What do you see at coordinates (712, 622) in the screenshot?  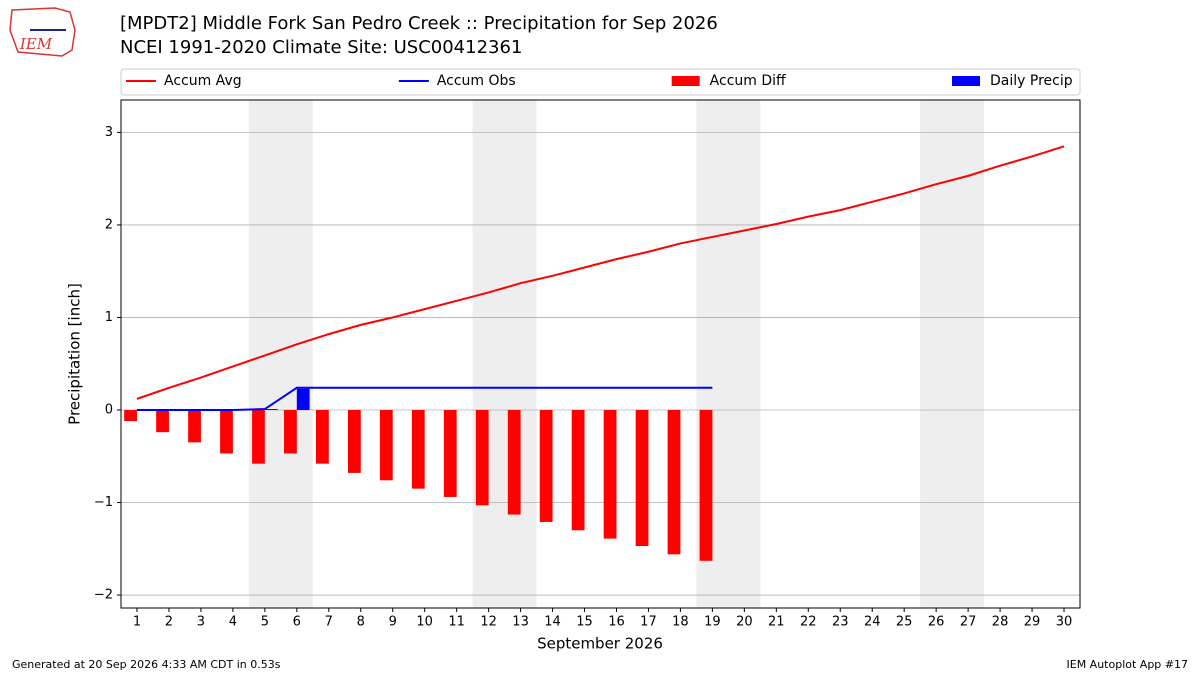 I see `x-tick-label: 19` at bounding box center [712, 622].